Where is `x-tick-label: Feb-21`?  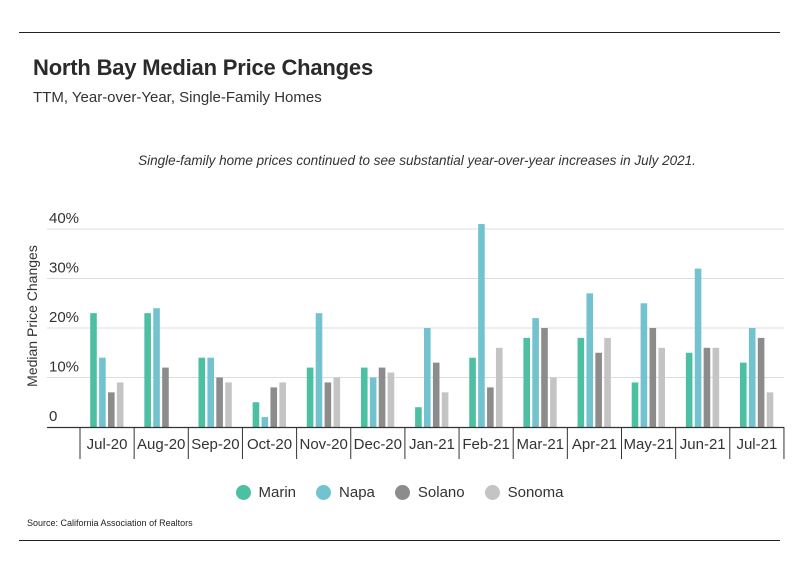 x-tick-label: Feb-21 is located at coordinates (486, 444).